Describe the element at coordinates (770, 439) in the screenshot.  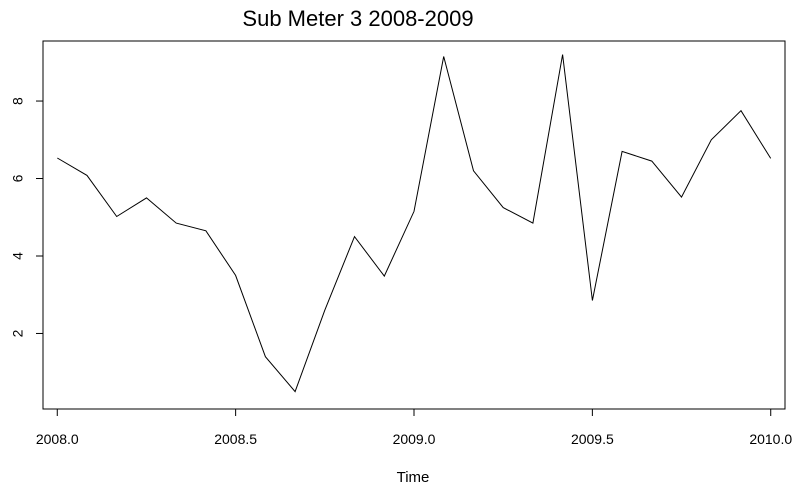
I see `x-tick-label: 2010.0` at that location.